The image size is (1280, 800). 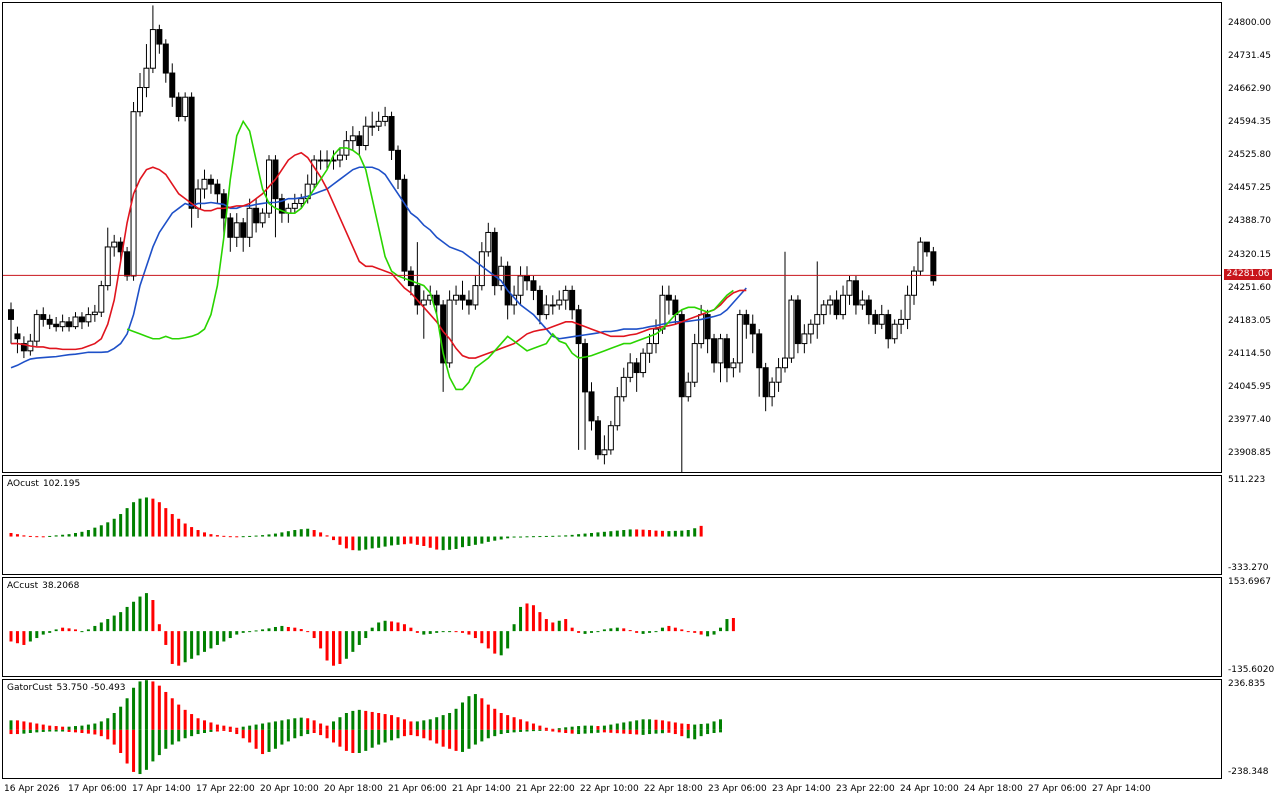 I want to click on time-axis-label: 24 Apr 10:00, so click(x=929, y=789).